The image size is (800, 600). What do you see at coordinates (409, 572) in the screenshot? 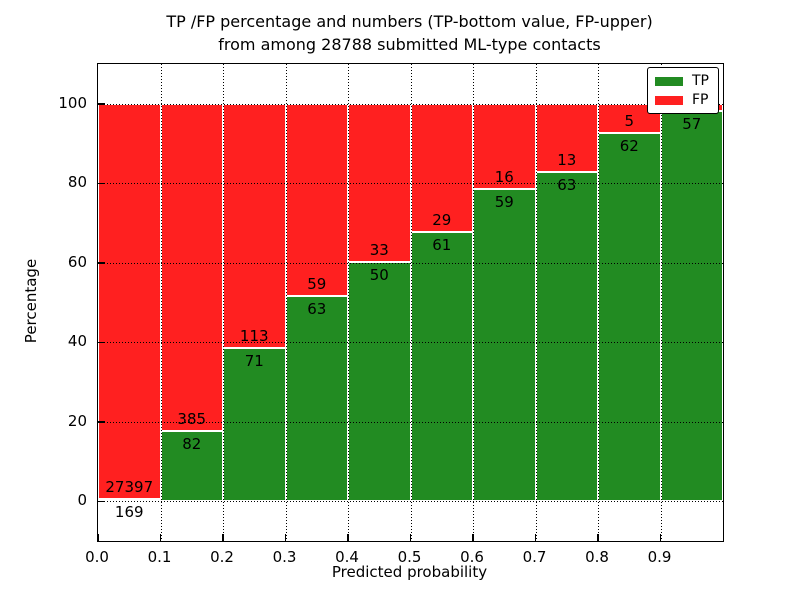
I see `x-axis-label: Predicted probability` at bounding box center [409, 572].